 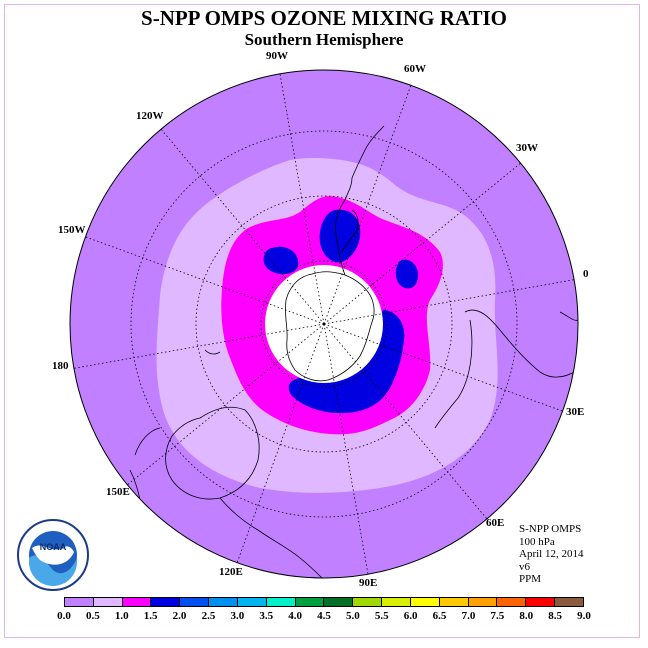 I want to click on colorbar-tick-label: 4.5, so click(x=324, y=616).